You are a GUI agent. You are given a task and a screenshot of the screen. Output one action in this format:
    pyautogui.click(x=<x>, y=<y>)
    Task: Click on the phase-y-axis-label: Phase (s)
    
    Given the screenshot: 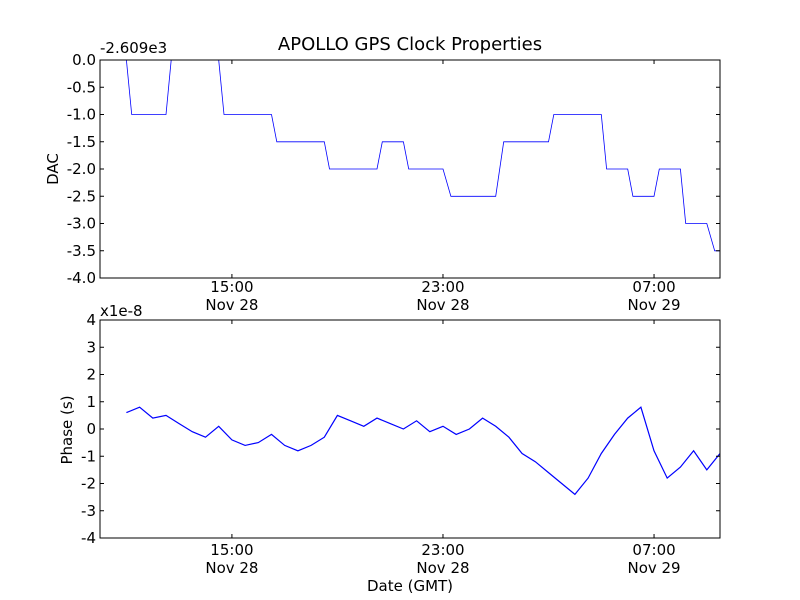 What is the action you would take?
    pyautogui.click(x=67, y=429)
    